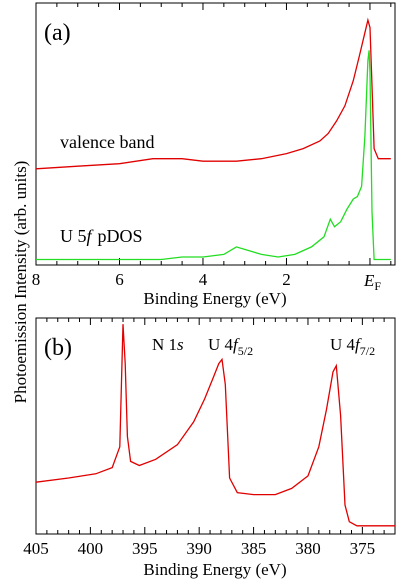  I want to click on panel-b-x-tick-label: 405, so click(36, 548).